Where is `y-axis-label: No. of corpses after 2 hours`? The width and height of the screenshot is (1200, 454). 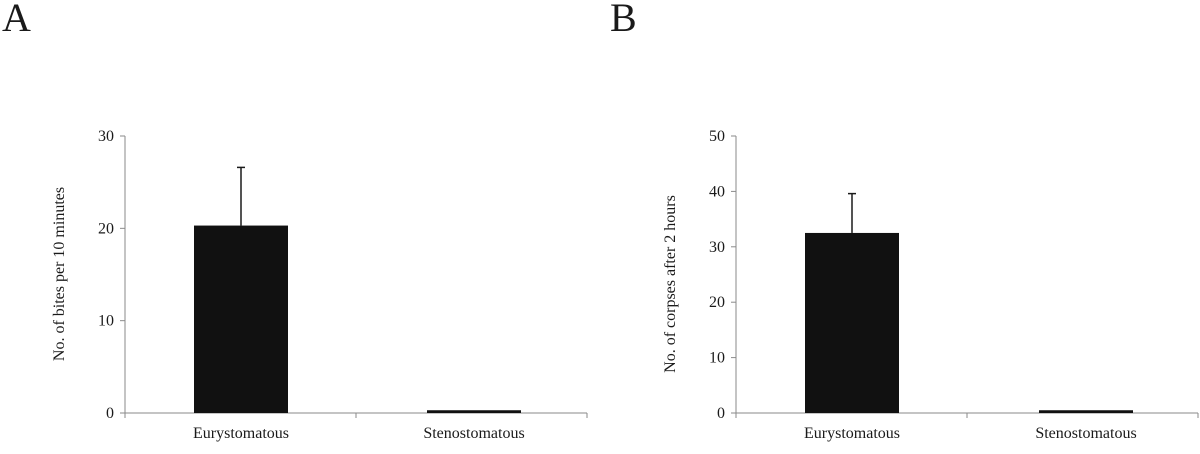 y-axis-label: No. of corpses after 2 hours is located at coordinates (670, 284).